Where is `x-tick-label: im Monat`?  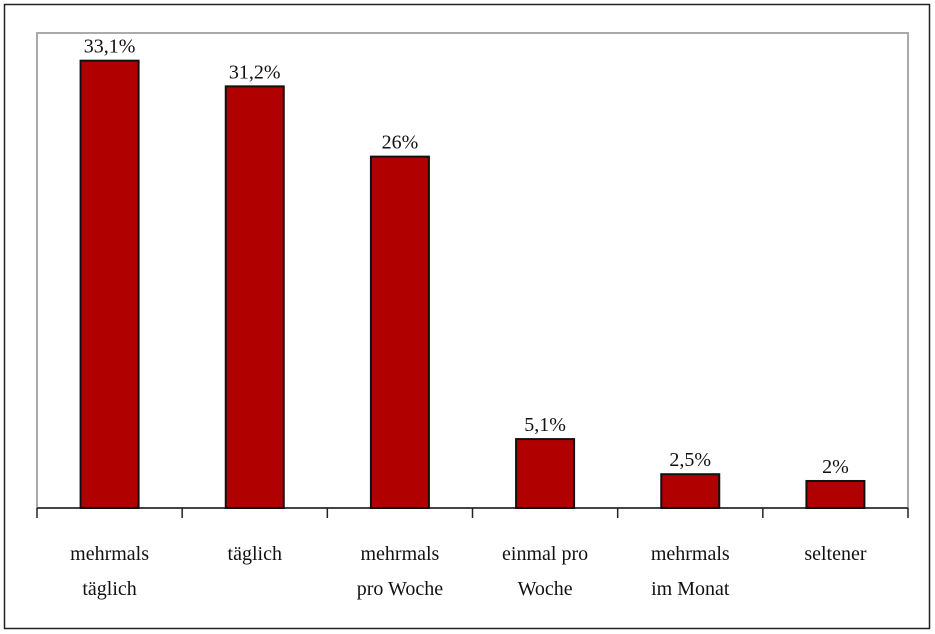
x-tick-label: im Monat is located at coordinates (690, 589).